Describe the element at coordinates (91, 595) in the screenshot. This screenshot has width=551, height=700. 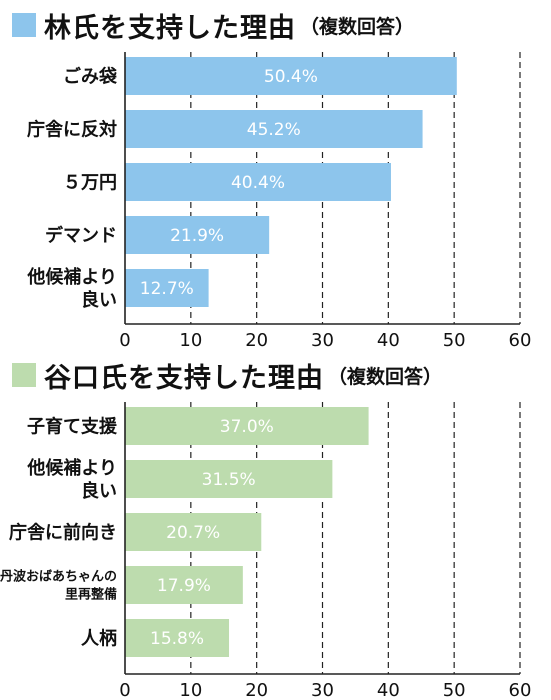
I see `category-label: 里再整備` at that location.